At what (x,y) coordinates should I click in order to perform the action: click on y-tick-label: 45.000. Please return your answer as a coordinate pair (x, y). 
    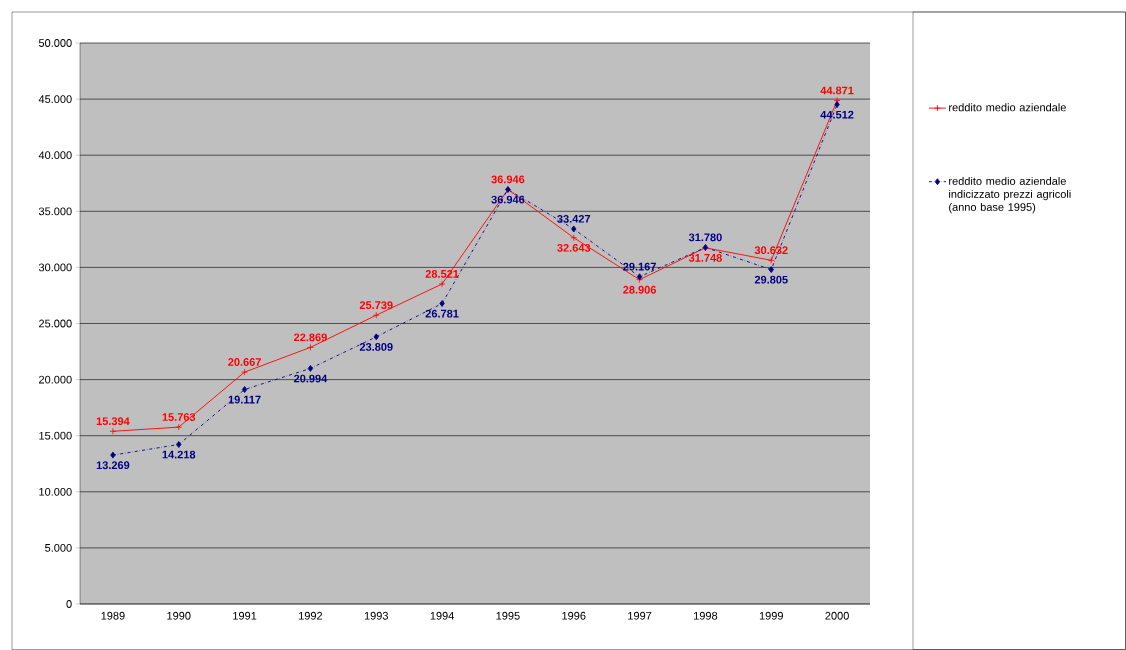
    Looking at the image, I should click on (55, 99).